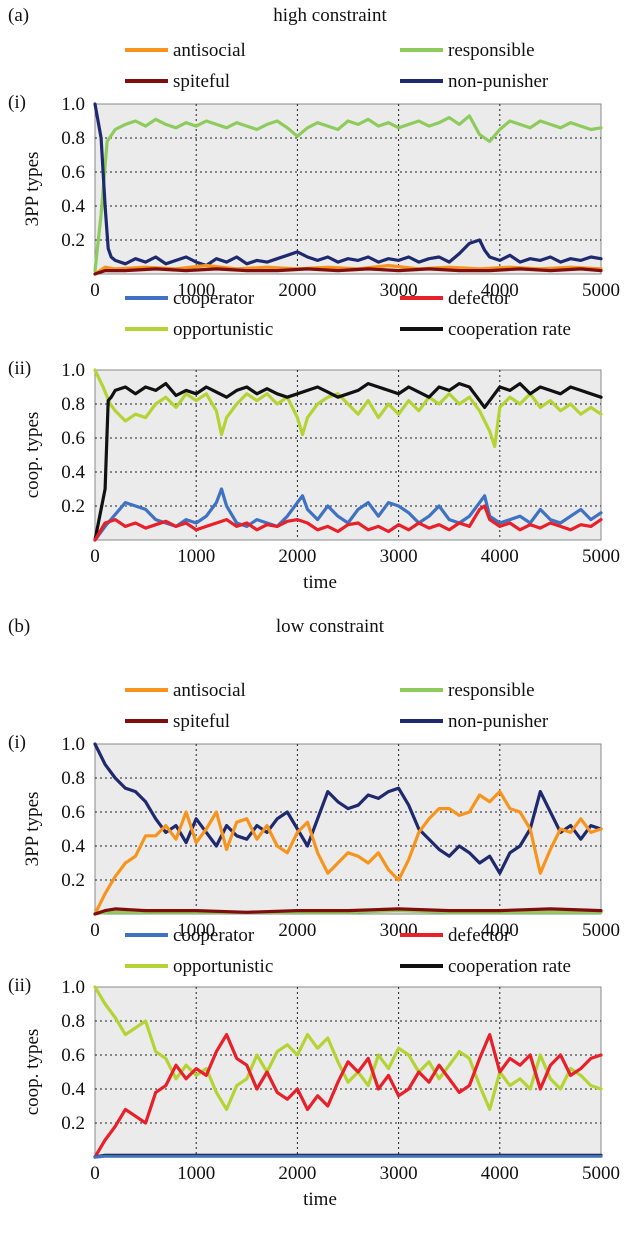 Image resolution: width=634 pixels, height=1240 pixels. I want to click on panel-title: high constraint, so click(330, 15).